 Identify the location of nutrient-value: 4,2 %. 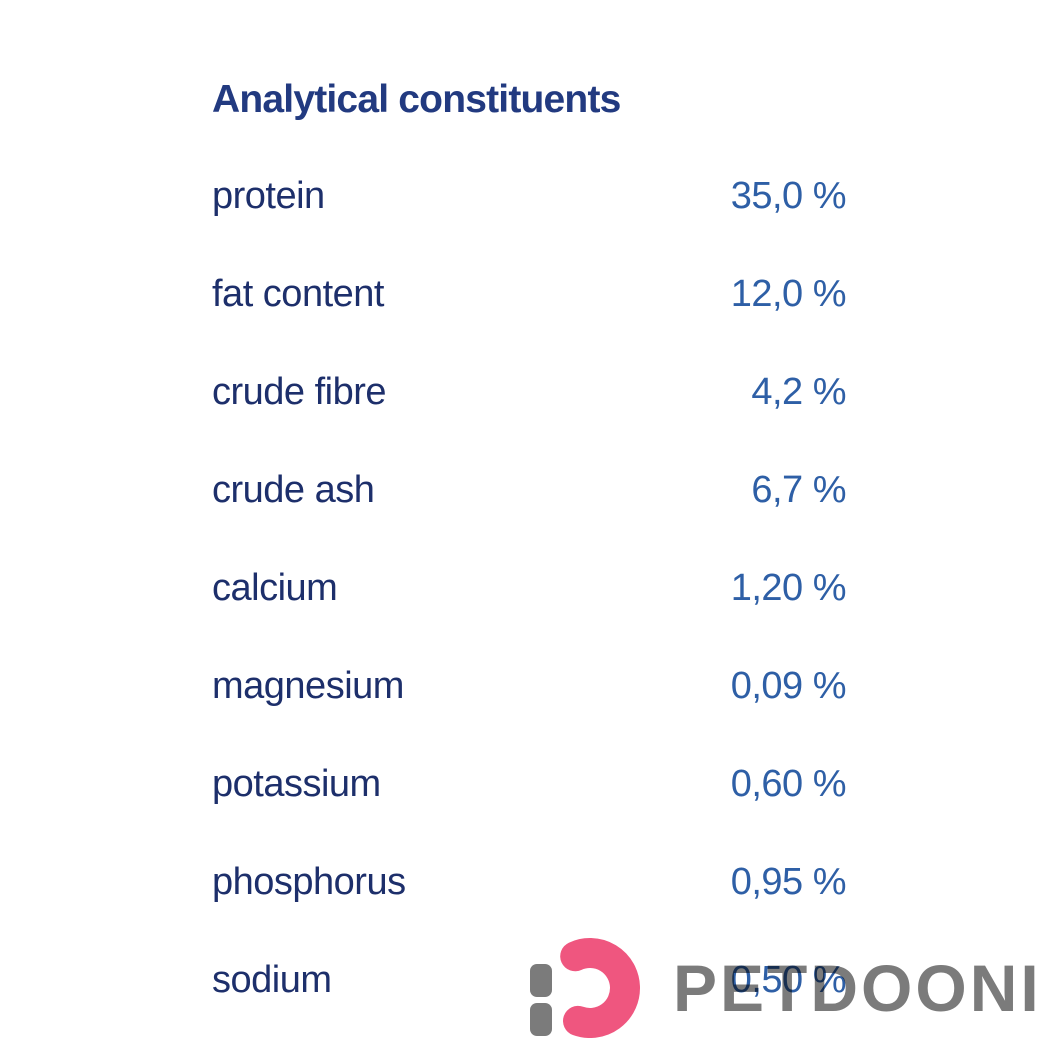
(798, 391).